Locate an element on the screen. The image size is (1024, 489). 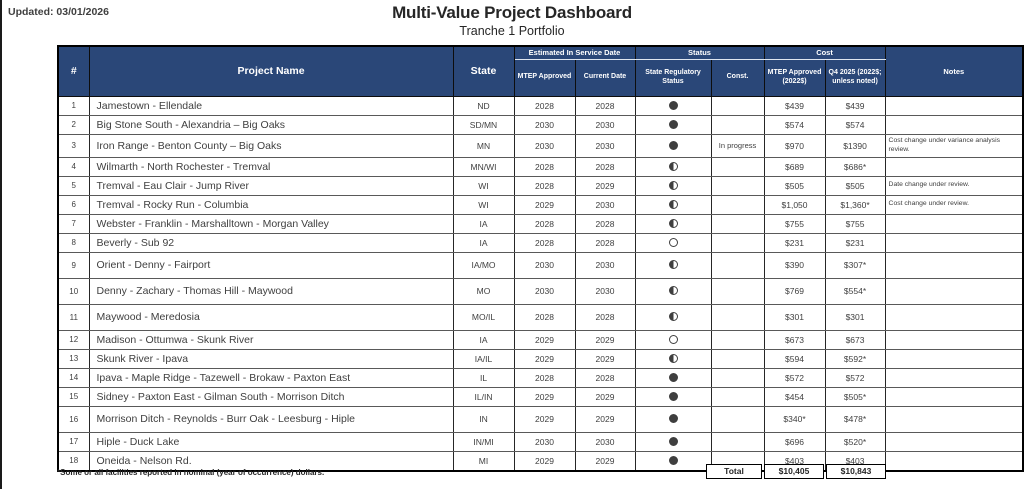
q4-2025-cost-cell: $307* is located at coordinates (855, 265).